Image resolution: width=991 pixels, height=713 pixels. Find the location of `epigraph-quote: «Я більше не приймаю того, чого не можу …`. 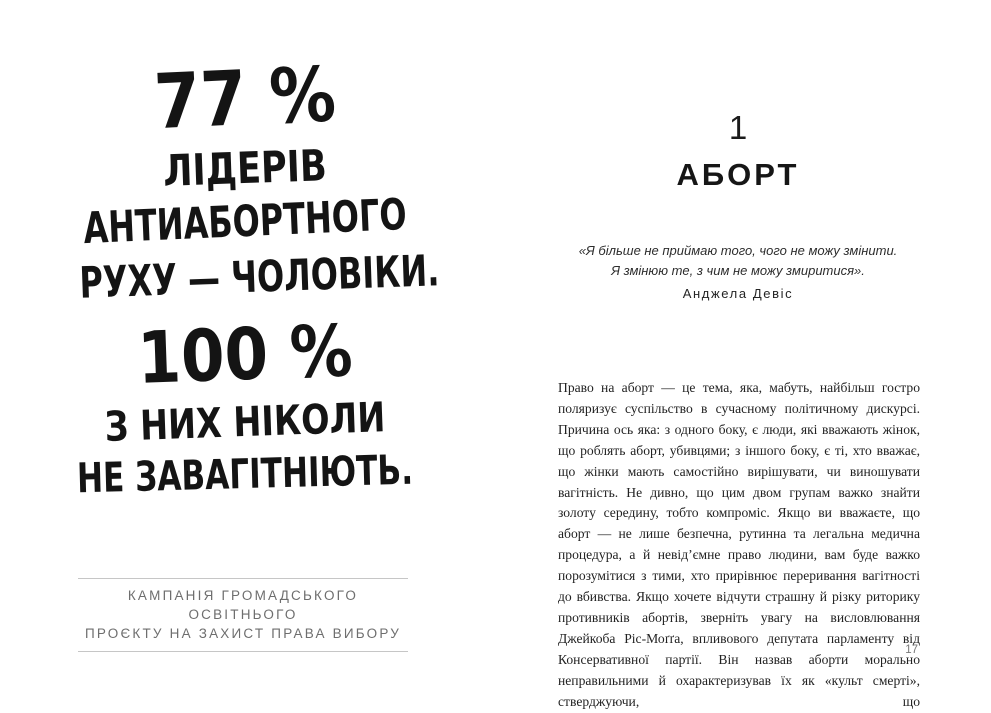

epigraph-quote: «Я більше не приймаю того, чого не можу … is located at coordinates (738, 260).